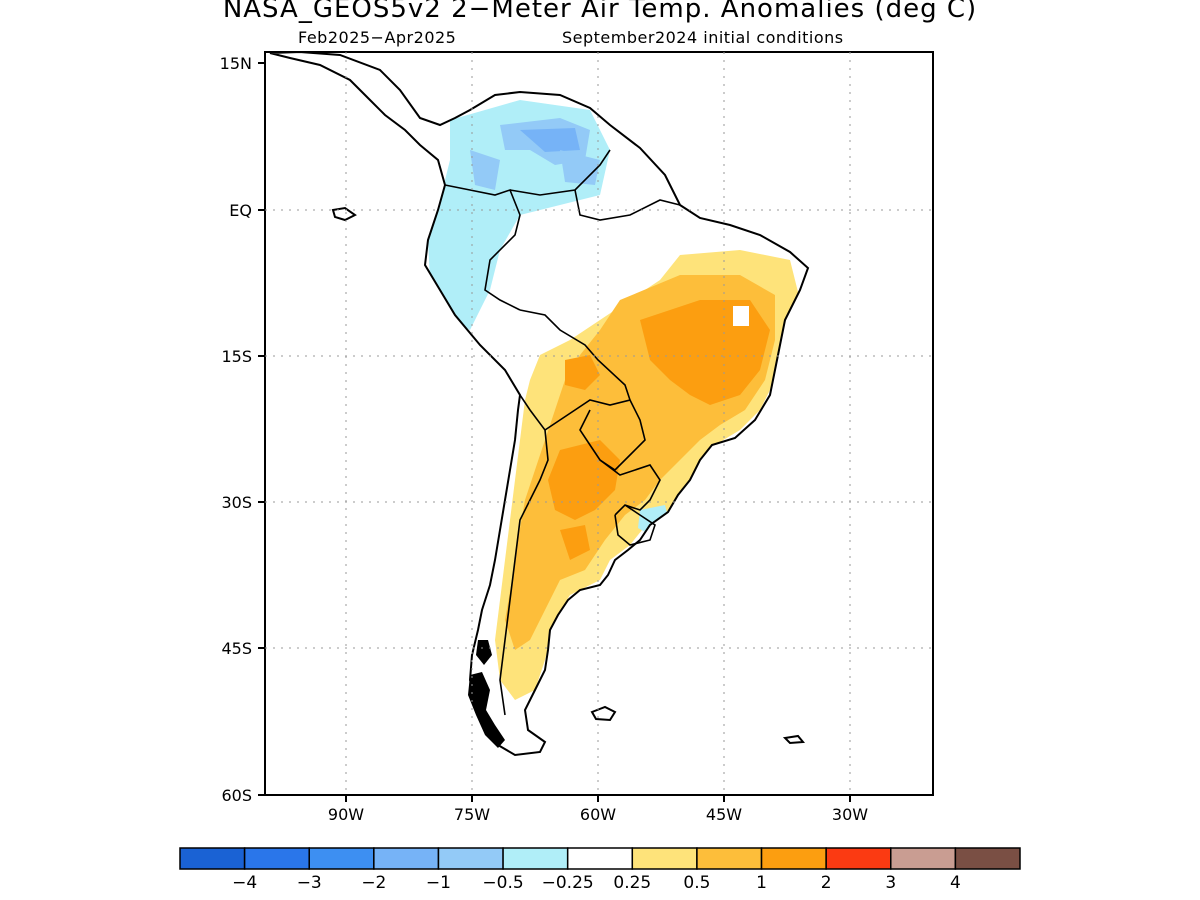  Describe the element at coordinates (724, 814) in the screenshot. I see `lon-label-45w: 45W` at that location.